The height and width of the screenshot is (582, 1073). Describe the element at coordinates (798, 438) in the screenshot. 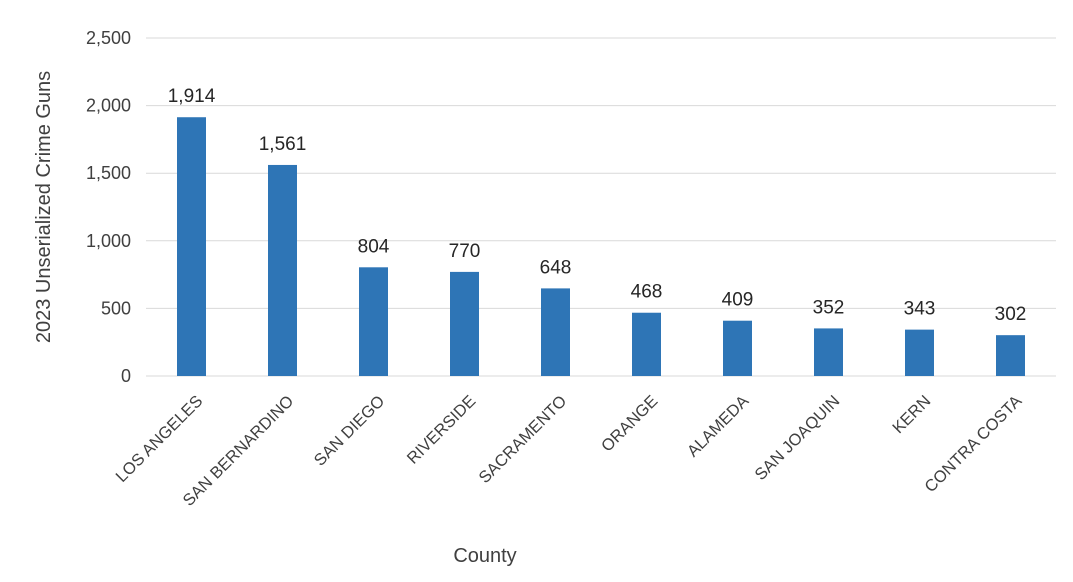

I see `x-category-label: SAN JOAQUIN` at that location.